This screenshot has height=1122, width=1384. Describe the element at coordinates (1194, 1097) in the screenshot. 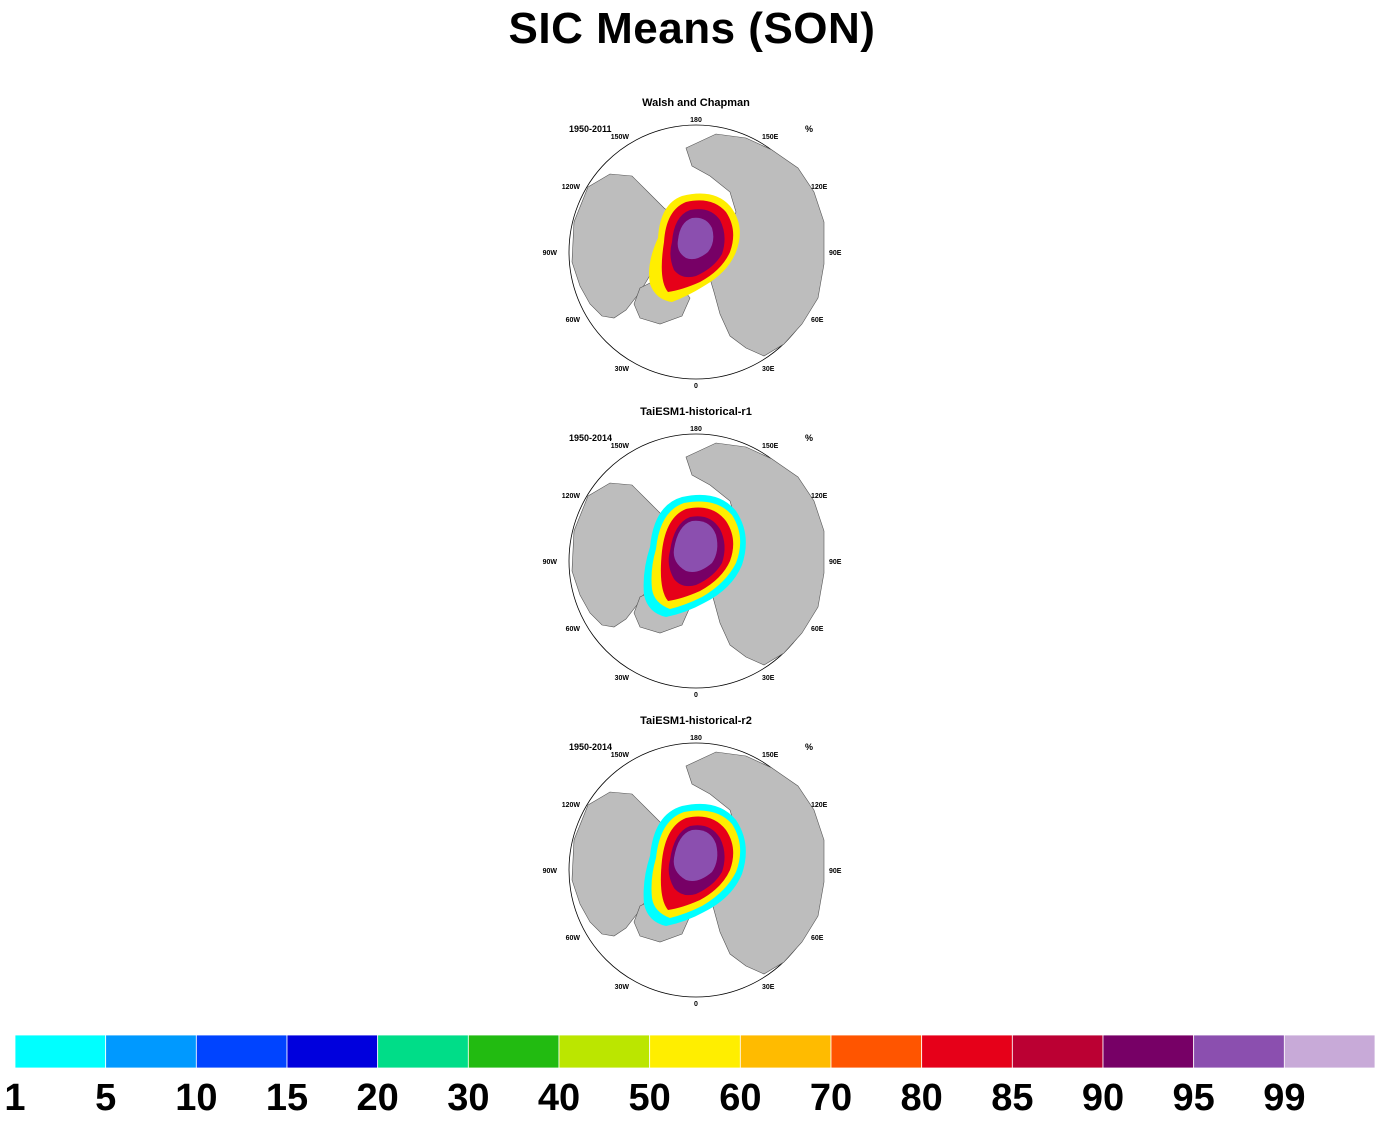

I see `colorbar-tick-label: 95` at that location.